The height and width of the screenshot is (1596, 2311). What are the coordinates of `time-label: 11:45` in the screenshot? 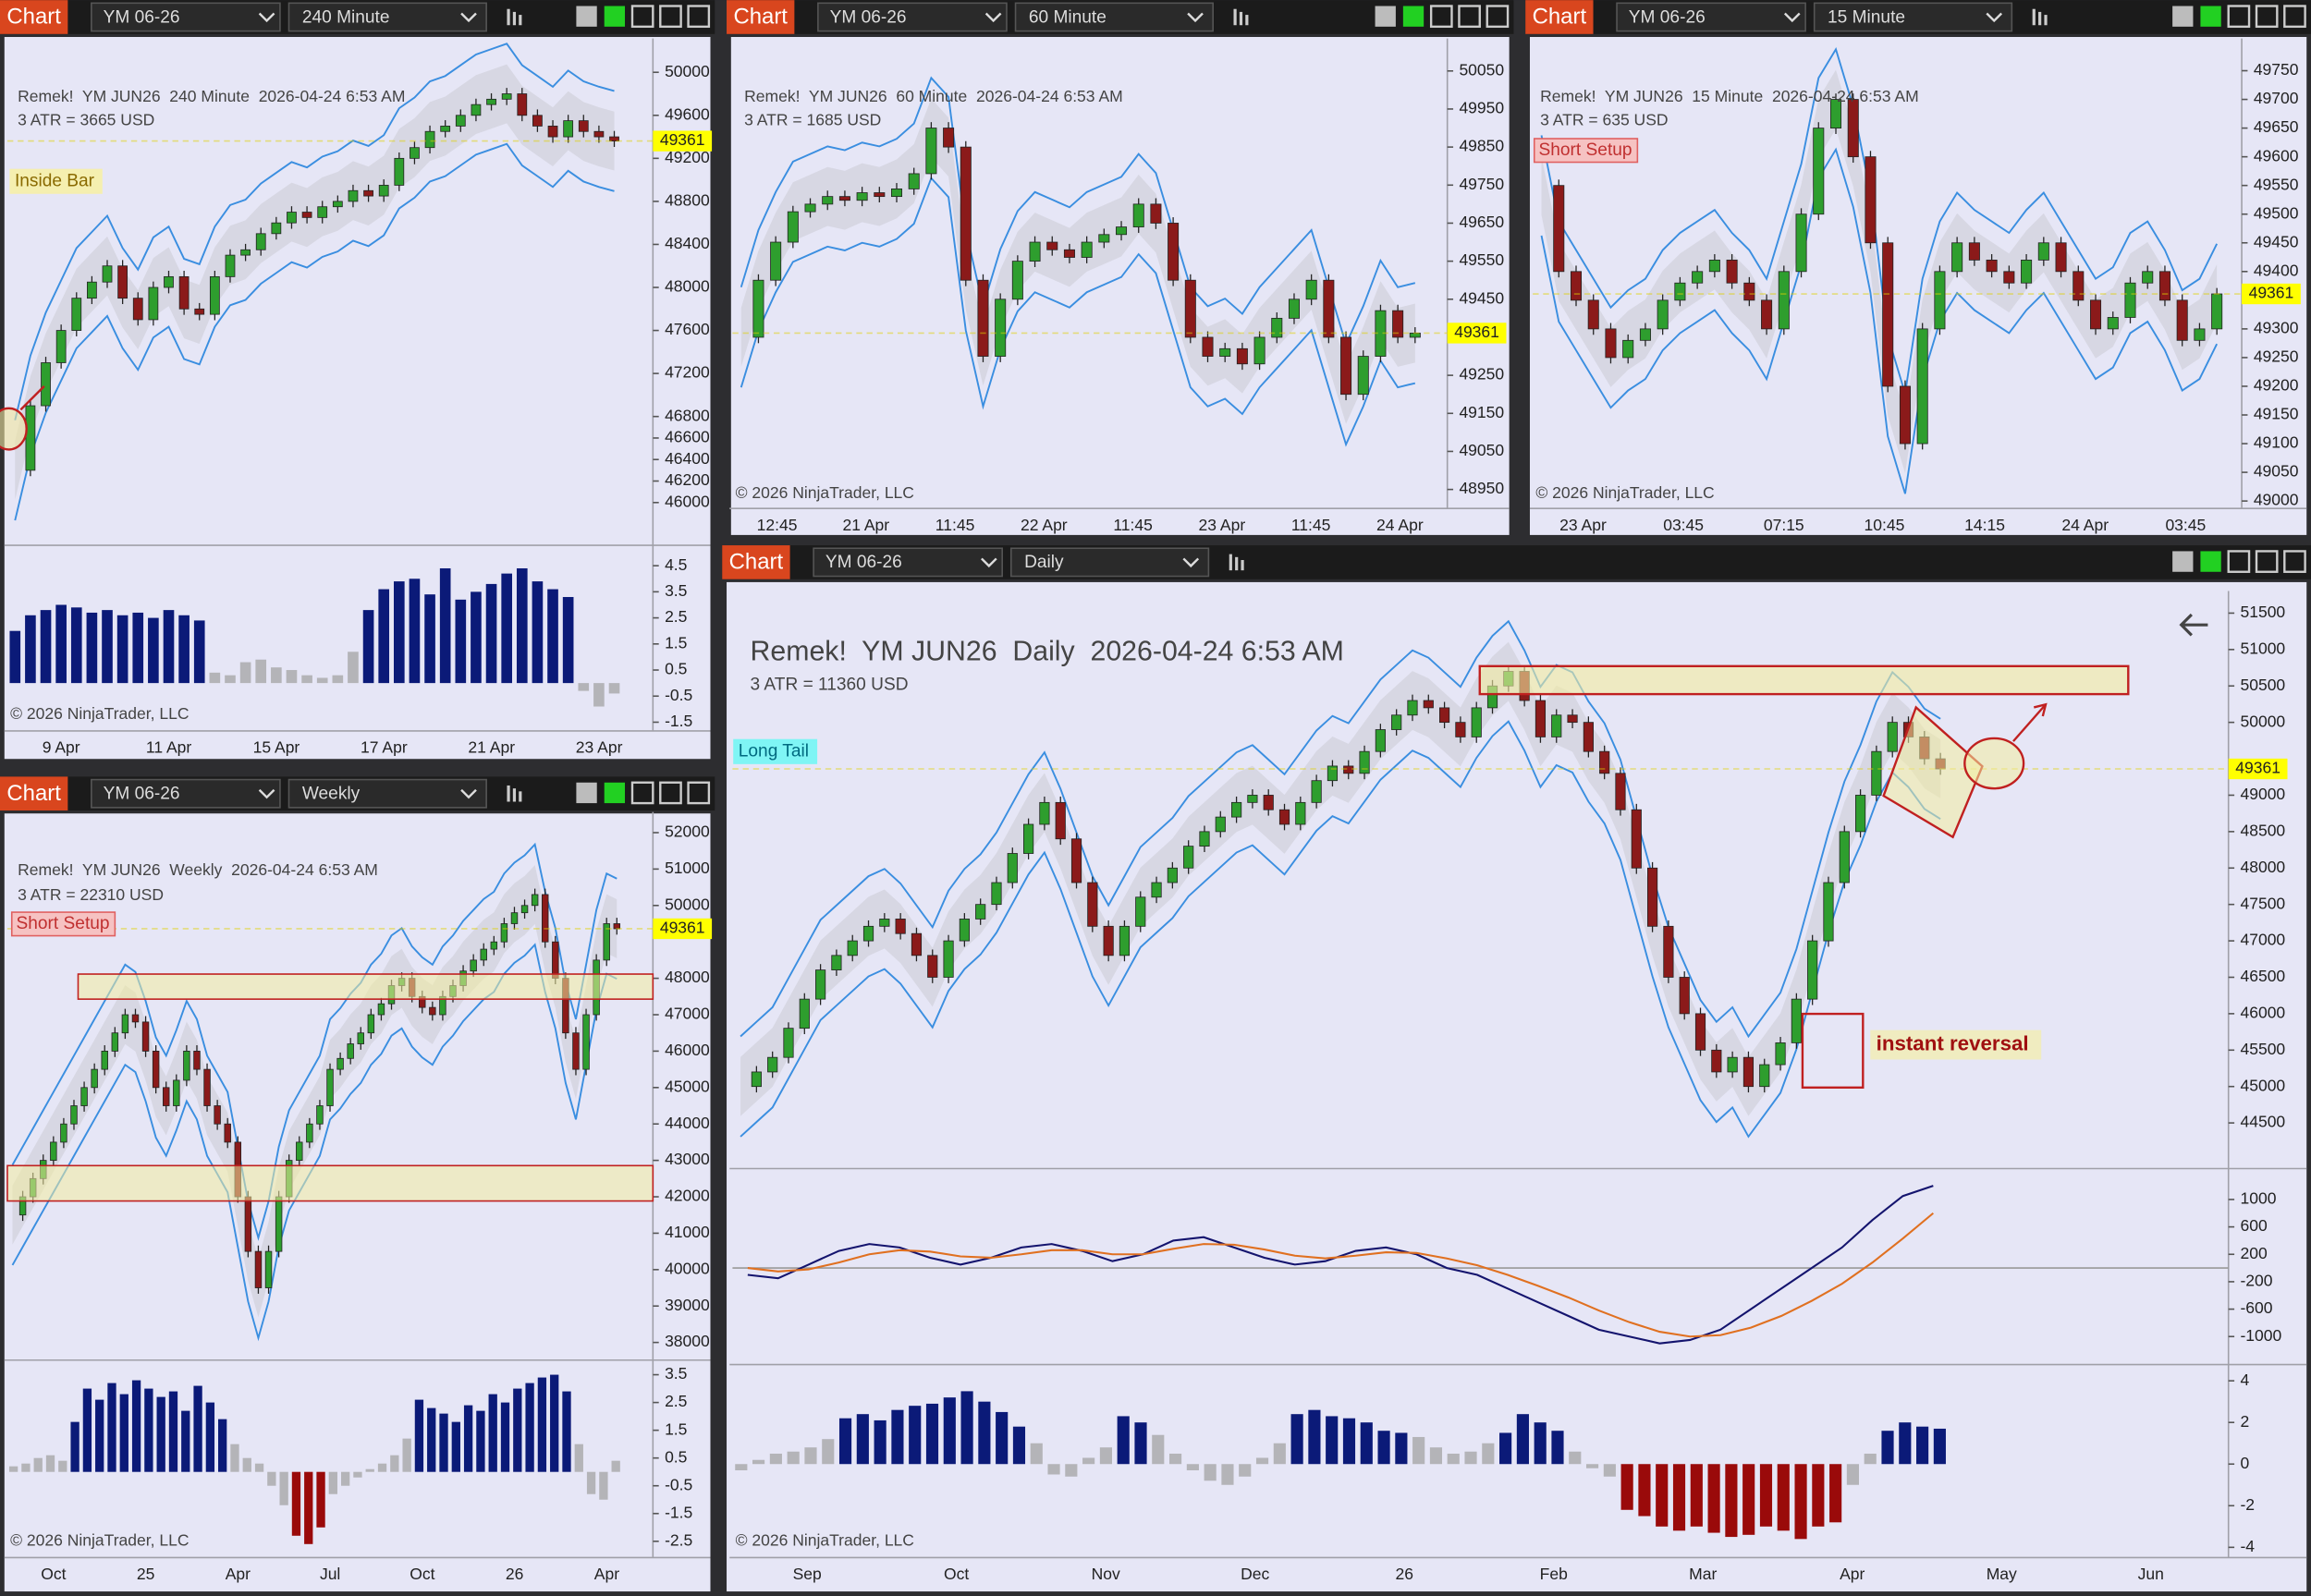 It's located at (955, 525).